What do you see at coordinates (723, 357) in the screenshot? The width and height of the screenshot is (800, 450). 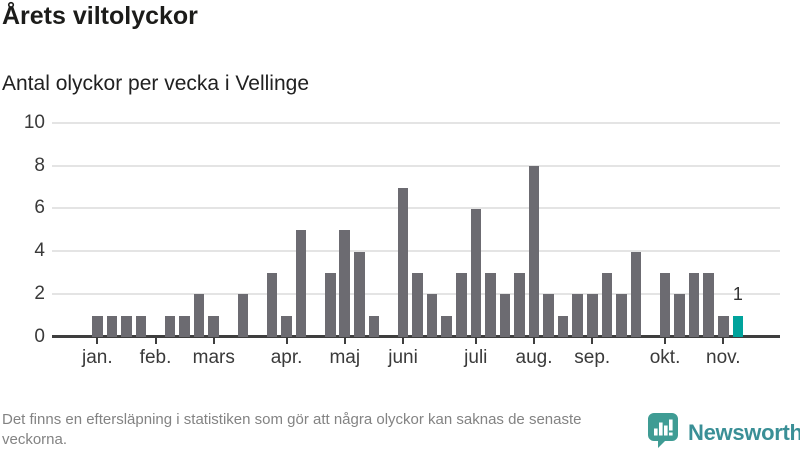 I see `x-axis-label: nov.` at bounding box center [723, 357].